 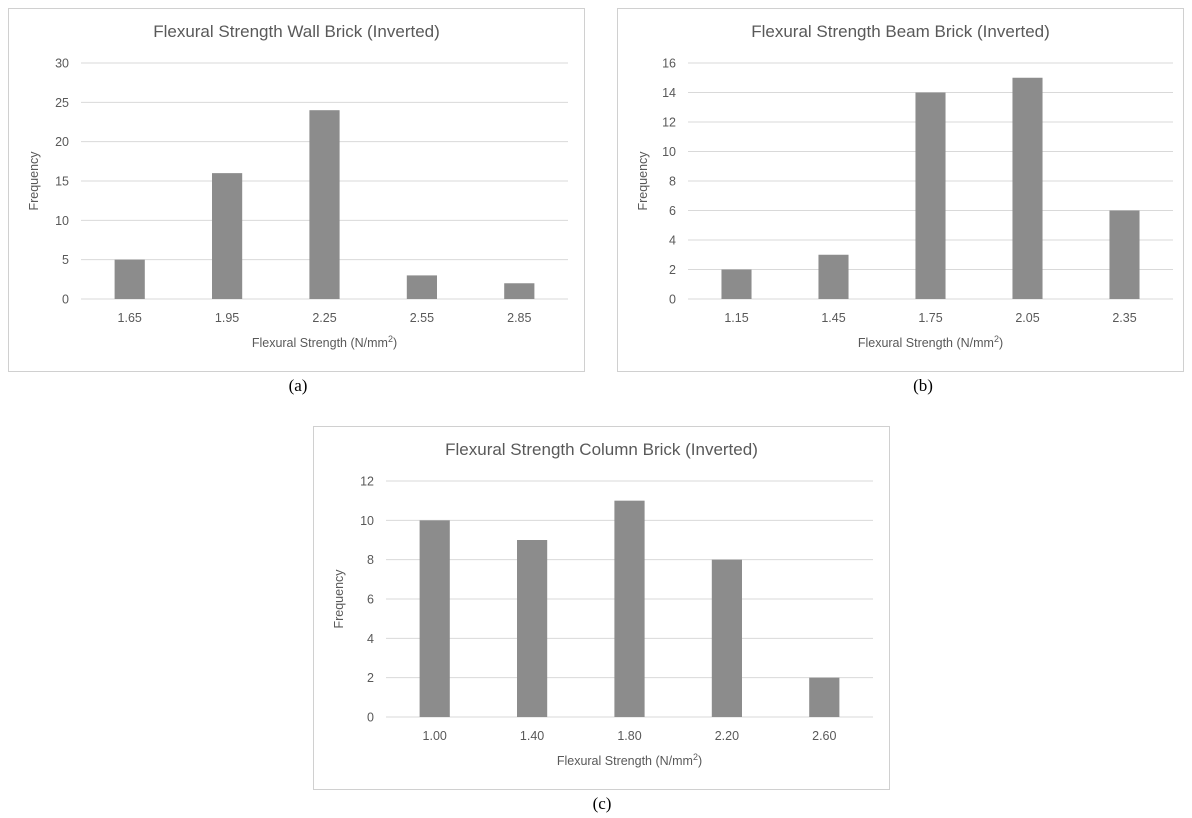 I want to click on chart-title: Flexural Strength Wall Brick (Inverted), so click(x=296, y=31).